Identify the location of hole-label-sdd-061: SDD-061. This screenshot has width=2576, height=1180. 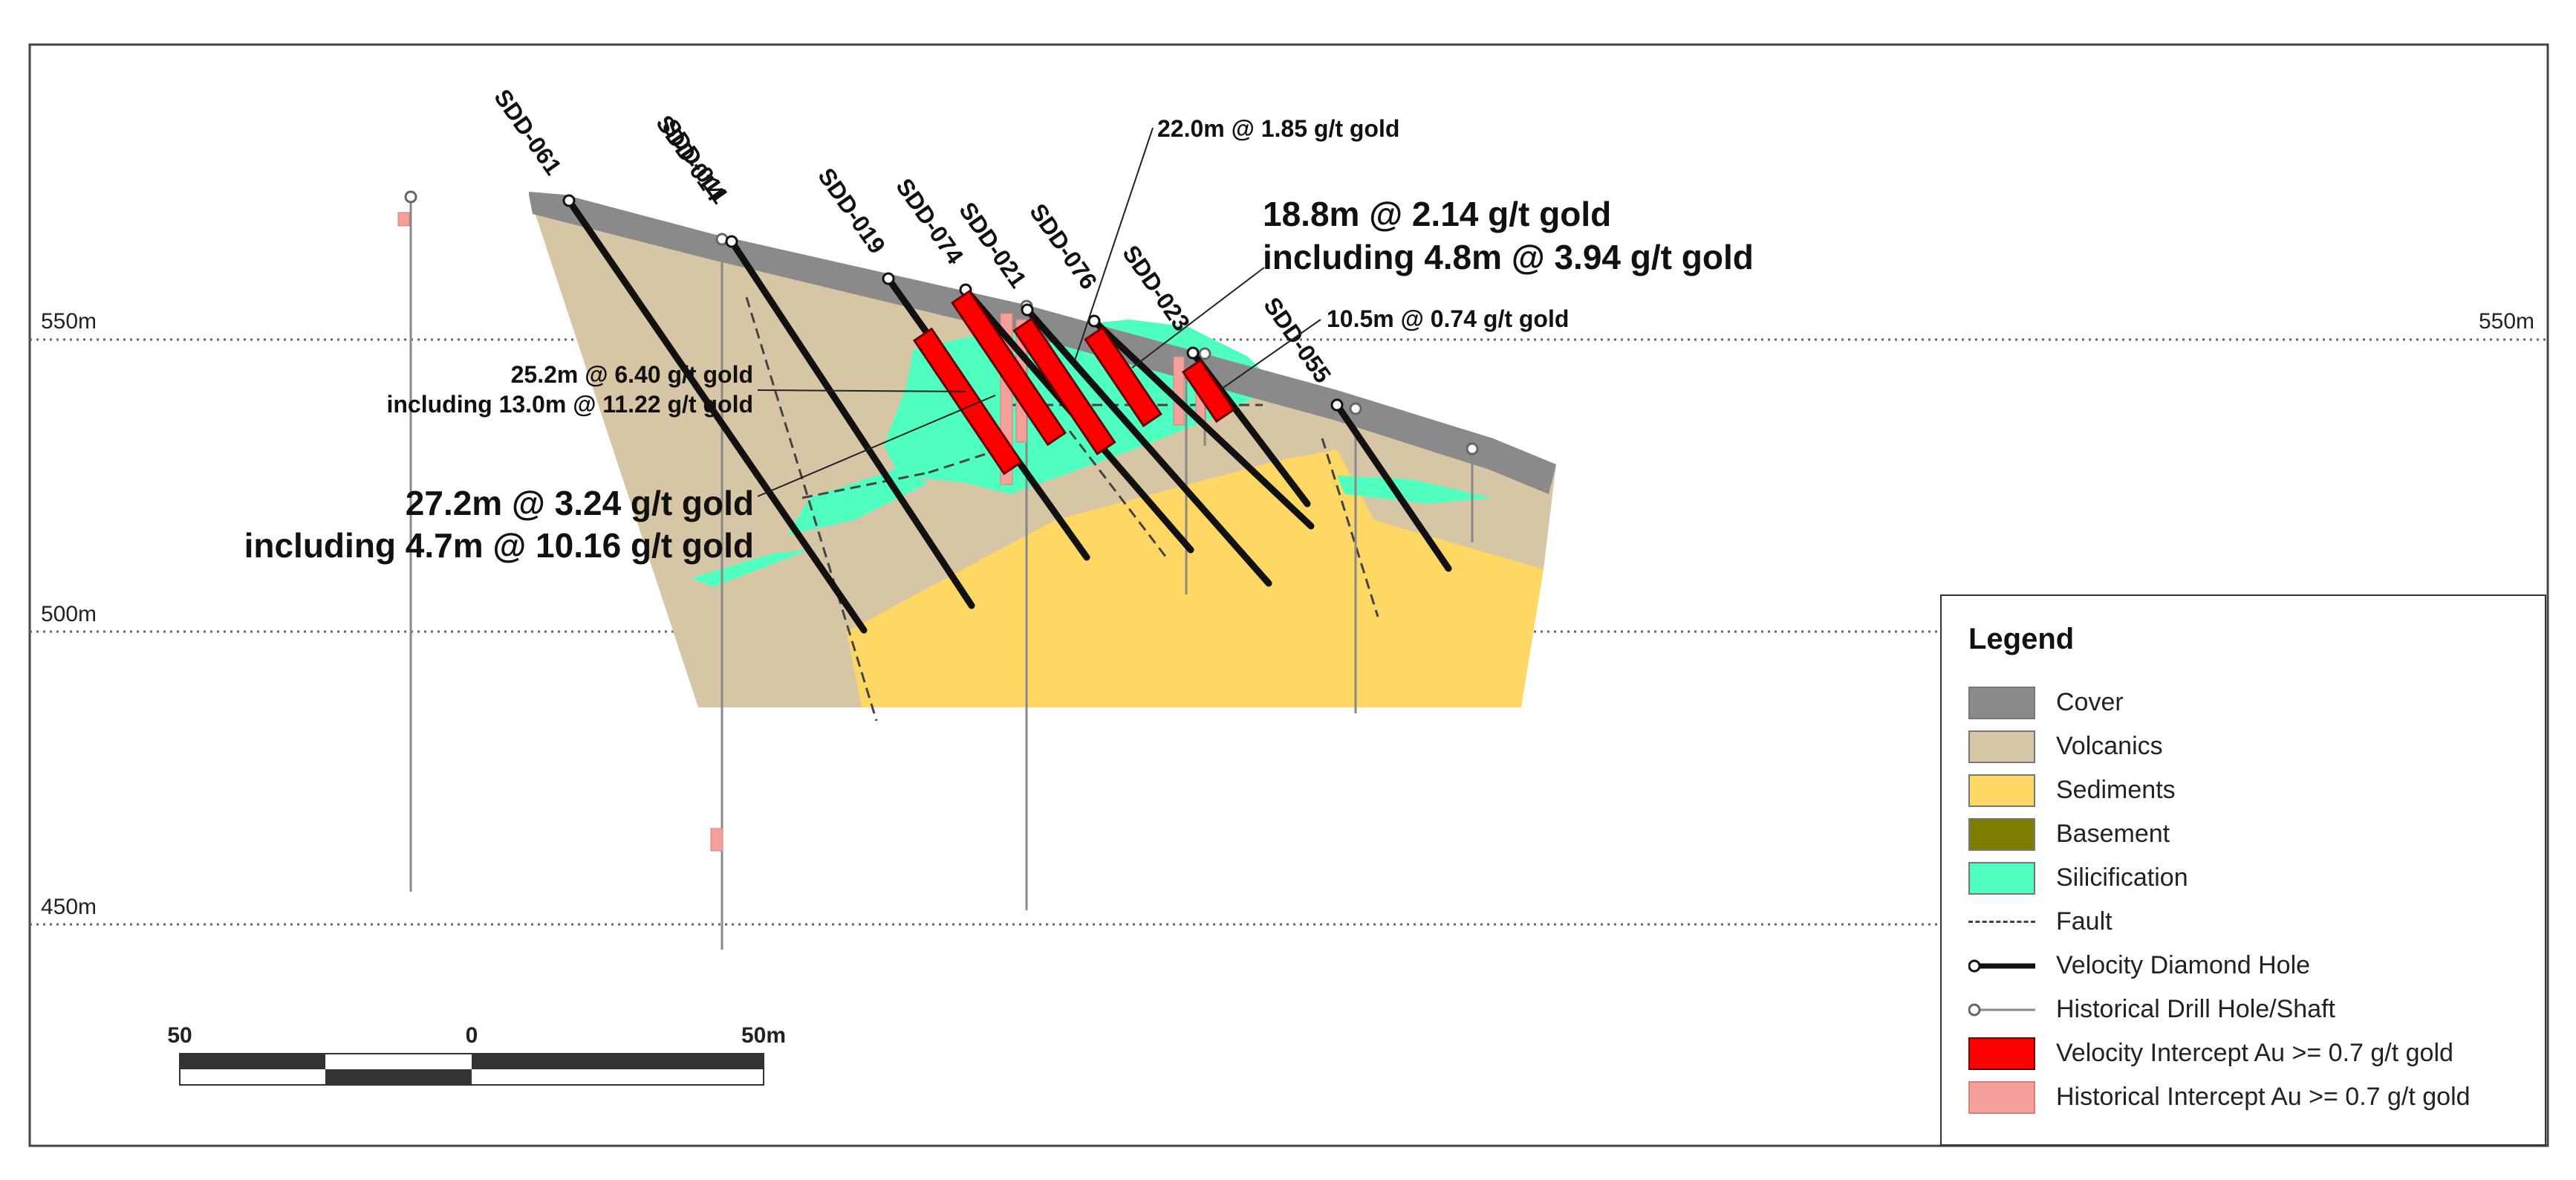
(528, 131).